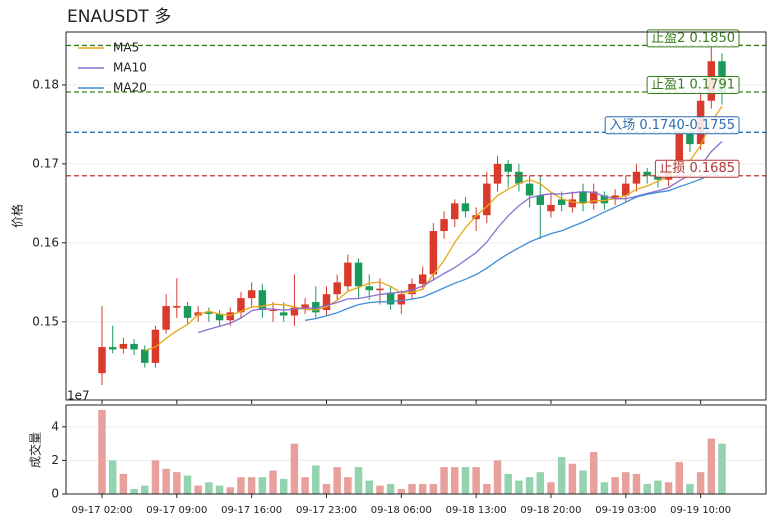 The image size is (774, 526). What do you see at coordinates (130, 68) in the screenshot?
I see `legend-label: MA10` at bounding box center [130, 68].